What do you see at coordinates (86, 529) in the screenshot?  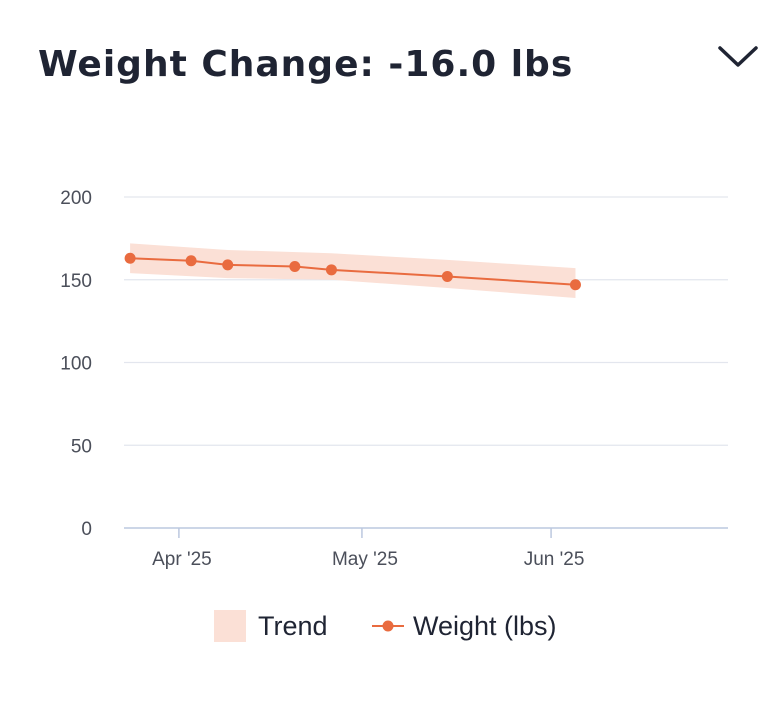 I see `y-tick-label: 0` at bounding box center [86, 529].